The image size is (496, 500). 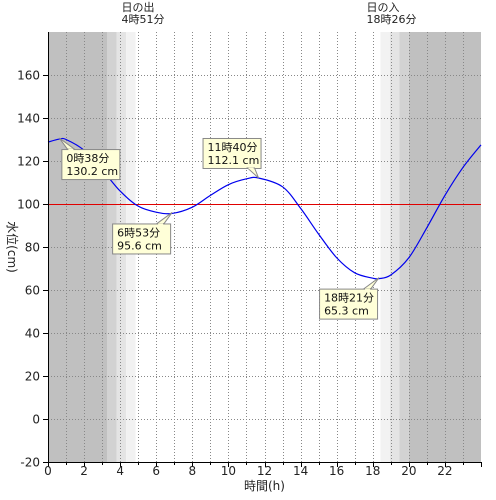 What do you see at coordinates (228, 471) in the screenshot?
I see `x-tick-label-10: 10` at bounding box center [228, 471].